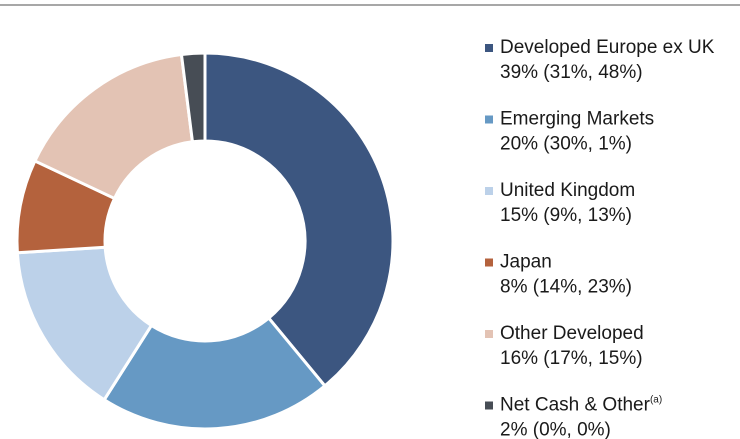 This screenshot has width=740, height=439. What do you see at coordinates (555, 429) in the screenshot?
I see `legend-value-label: 2% (0%, 0%)` at bounding box center [555, 429].